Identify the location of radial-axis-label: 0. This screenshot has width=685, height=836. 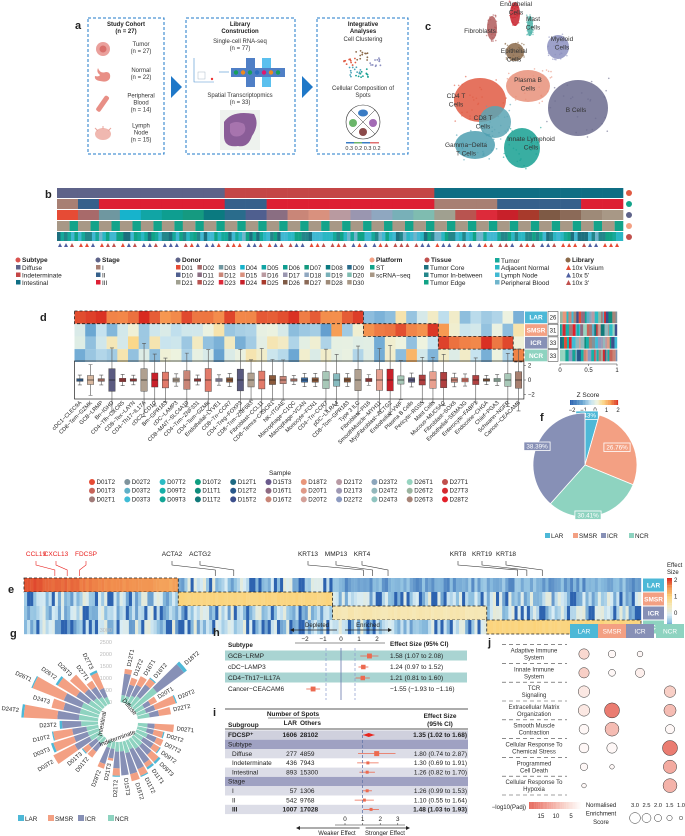
(110, 703).